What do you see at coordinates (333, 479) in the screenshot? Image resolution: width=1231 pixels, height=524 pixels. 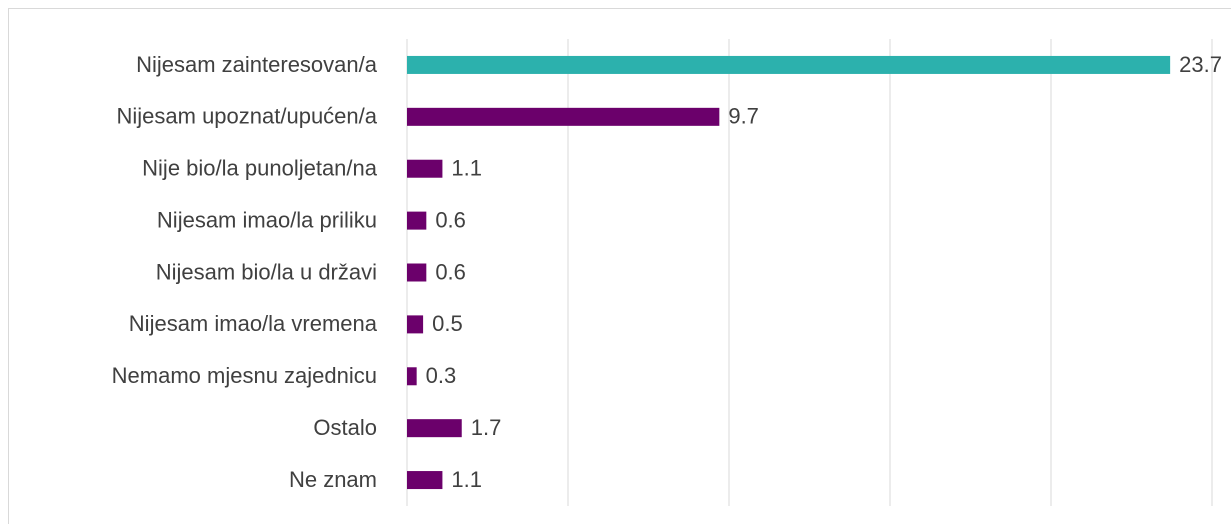 I see `category-label: Ne znam` at bounding box center [333, 479].